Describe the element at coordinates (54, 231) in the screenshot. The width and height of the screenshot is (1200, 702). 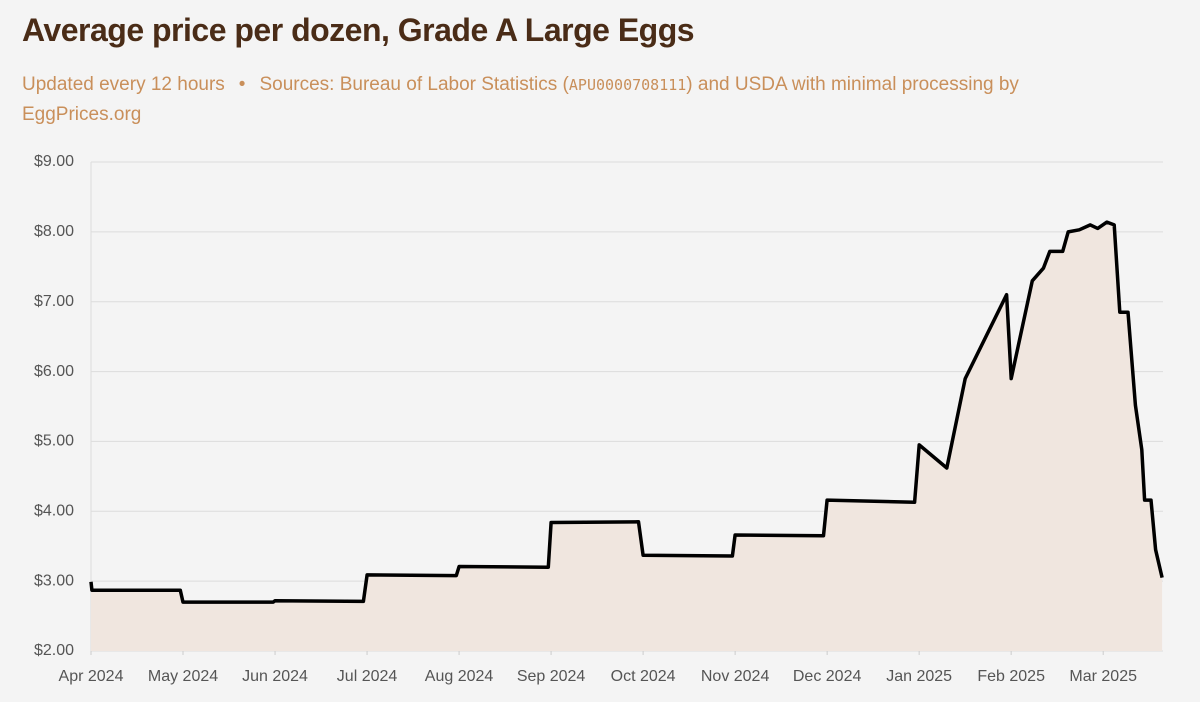
I see `y-tick-label: $8.00` at that location.